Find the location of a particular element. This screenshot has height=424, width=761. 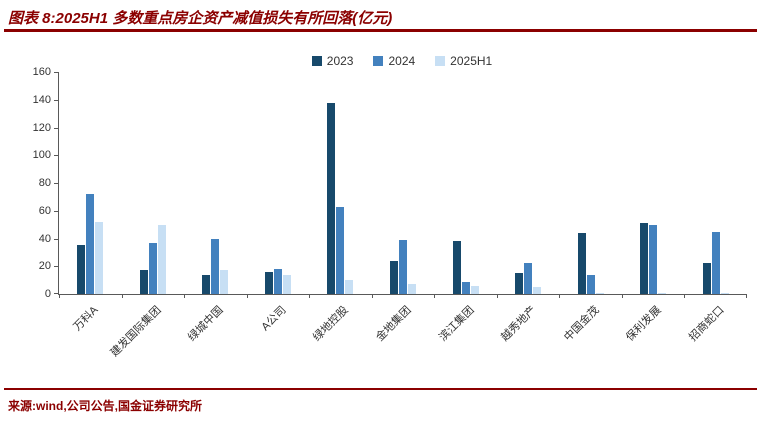

bar-2024-保利发展 is located at coordinates (653, 259).